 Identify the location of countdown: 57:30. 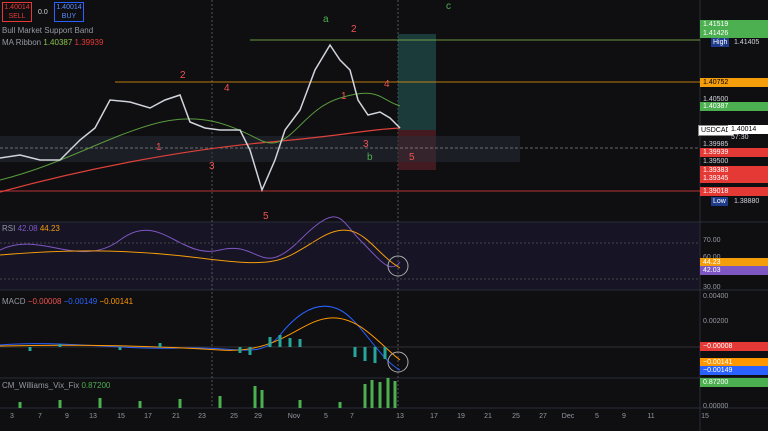
(740, 137).